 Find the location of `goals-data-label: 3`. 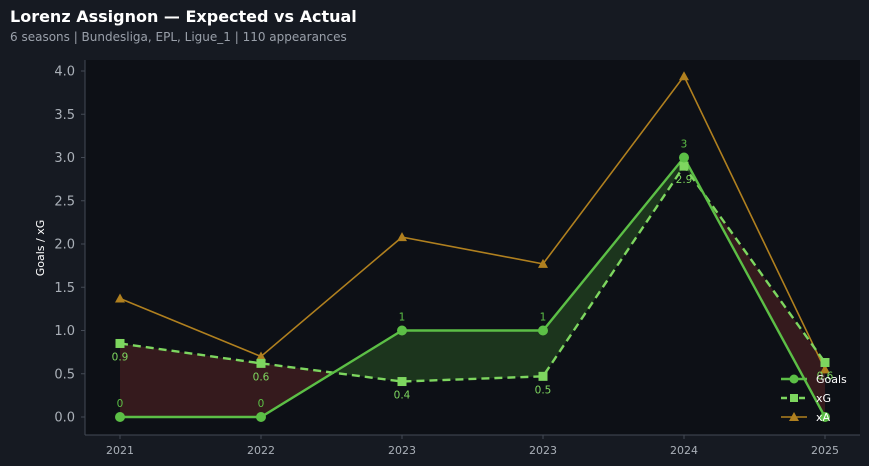

goals-data-label: 3 is located at coordinates (684, 145).